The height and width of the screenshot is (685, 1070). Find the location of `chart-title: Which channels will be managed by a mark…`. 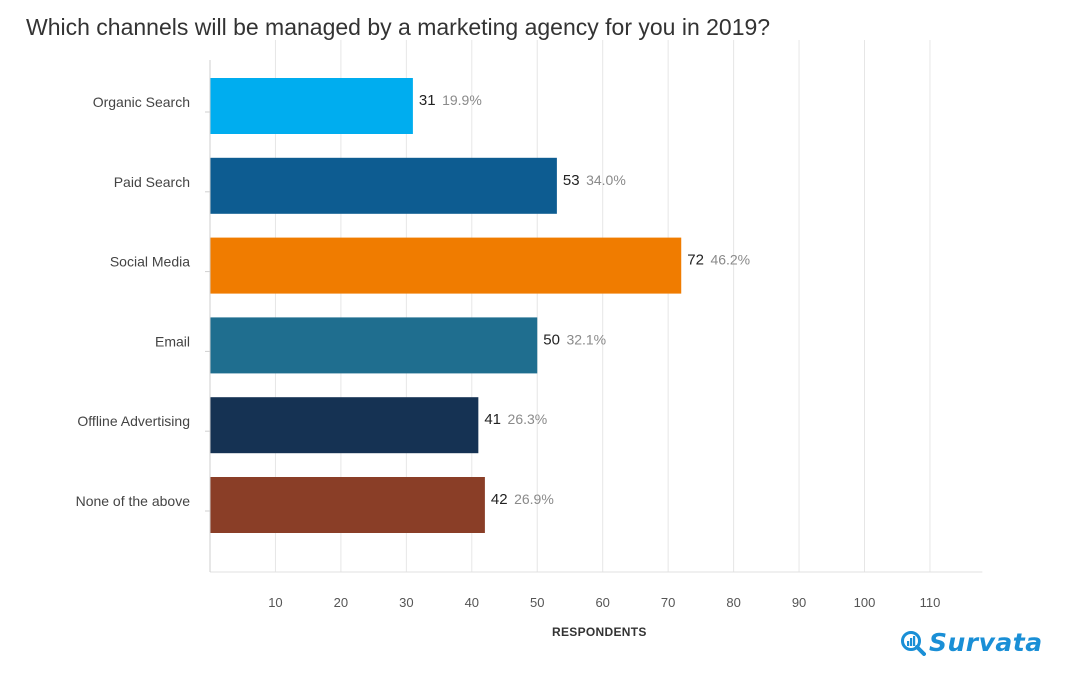

chart-title: Which channels will be managed by a mark… is located at coordinates (398, 27).